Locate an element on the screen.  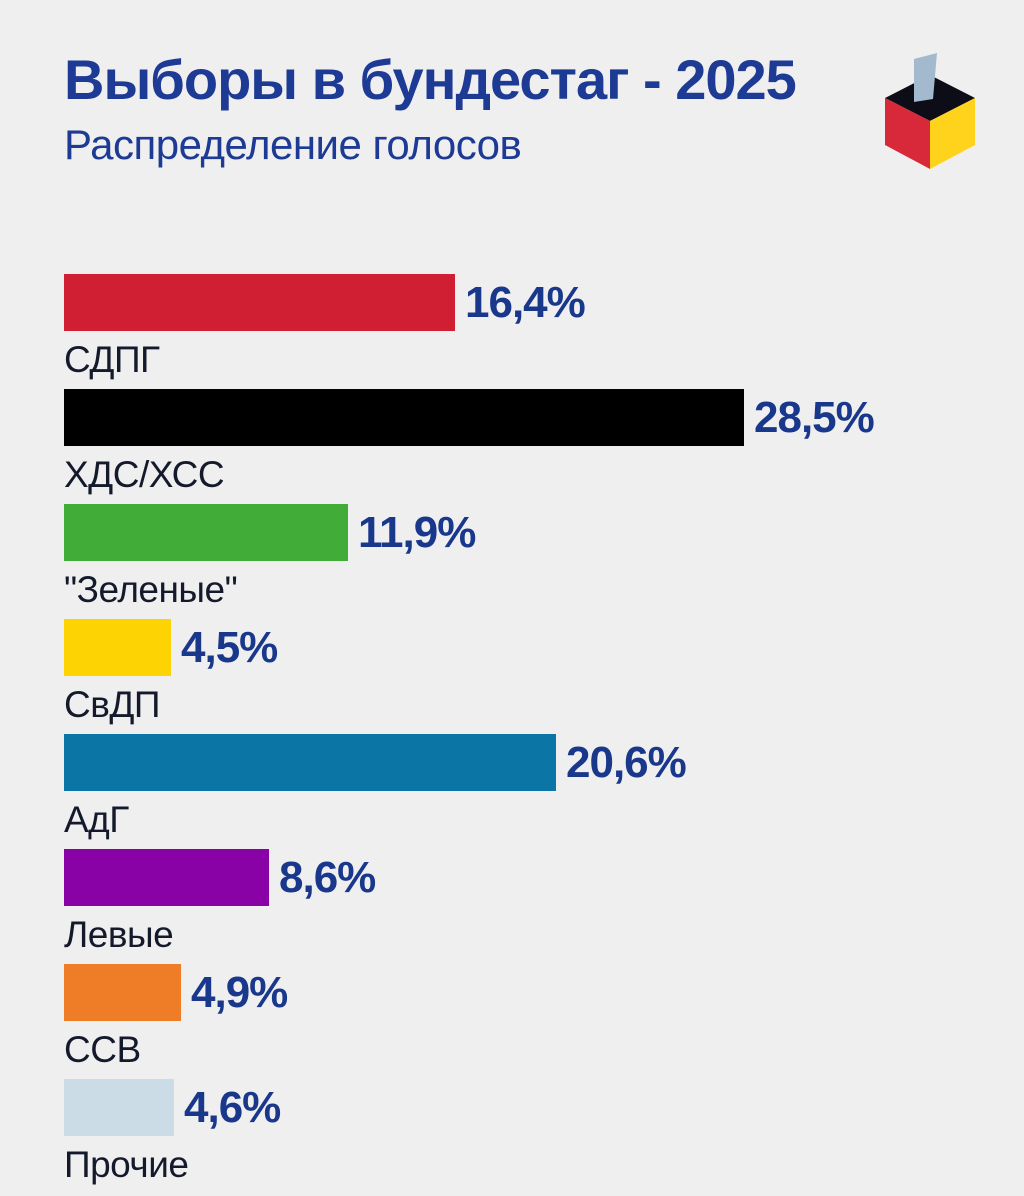
bar-value: 11,9% is located at coordinates (417, 532).